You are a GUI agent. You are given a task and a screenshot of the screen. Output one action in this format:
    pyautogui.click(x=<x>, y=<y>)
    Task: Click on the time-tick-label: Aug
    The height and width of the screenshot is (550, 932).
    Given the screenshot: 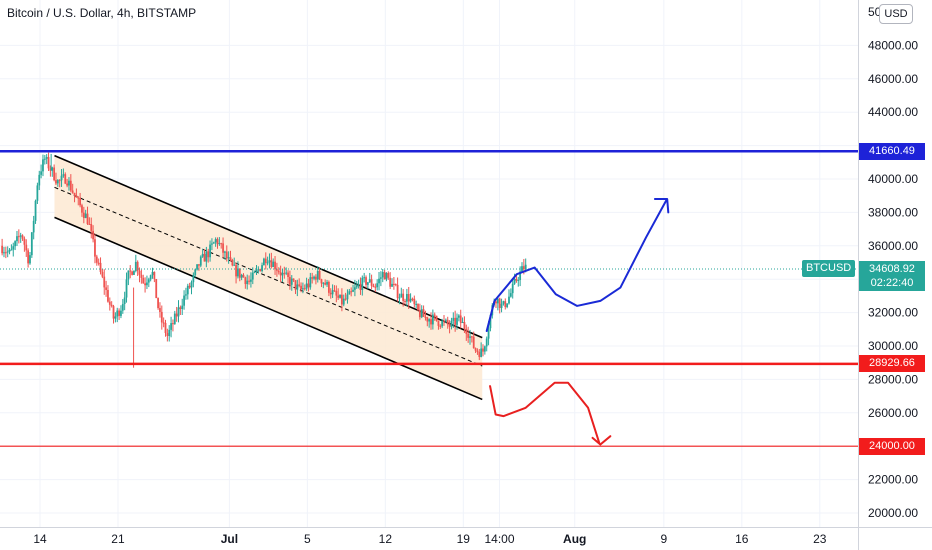 What is the action you would take?
    pyautogui.click(x=574, y=539)
    